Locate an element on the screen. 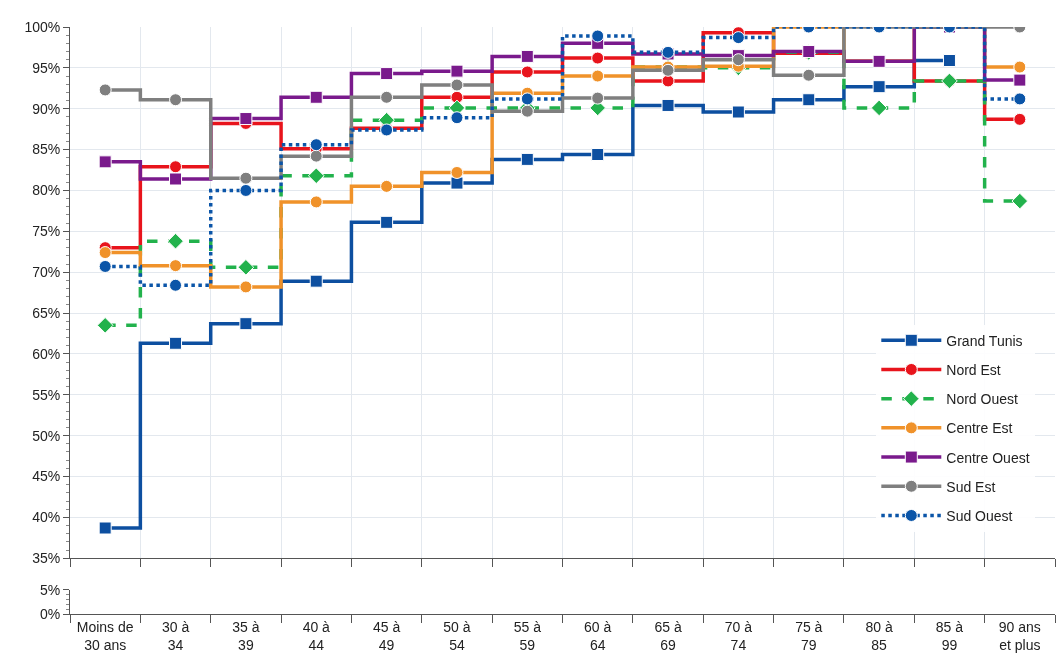  x-tick-label: 35 à 39 is located at coordinates (246, 635).